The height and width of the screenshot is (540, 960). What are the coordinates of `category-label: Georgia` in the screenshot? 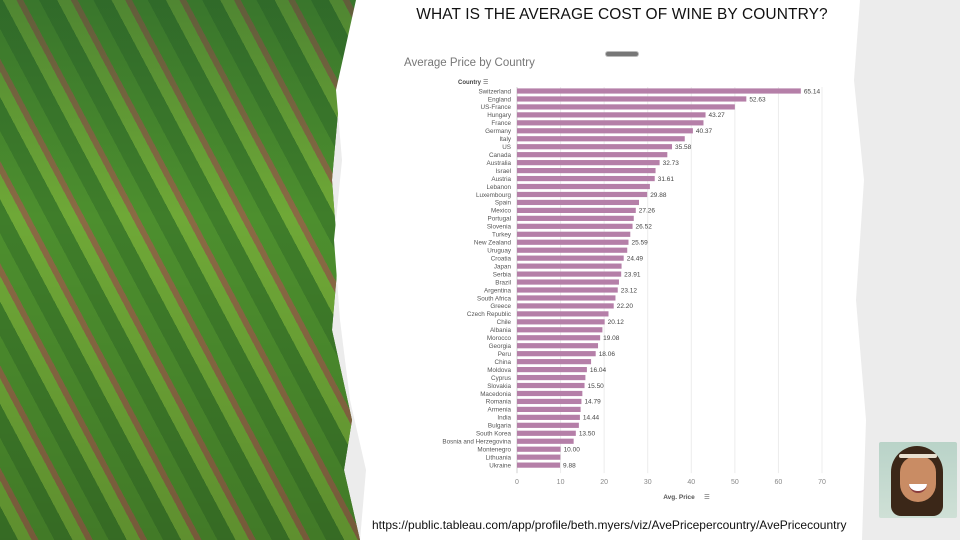 It's located at (500, 346).